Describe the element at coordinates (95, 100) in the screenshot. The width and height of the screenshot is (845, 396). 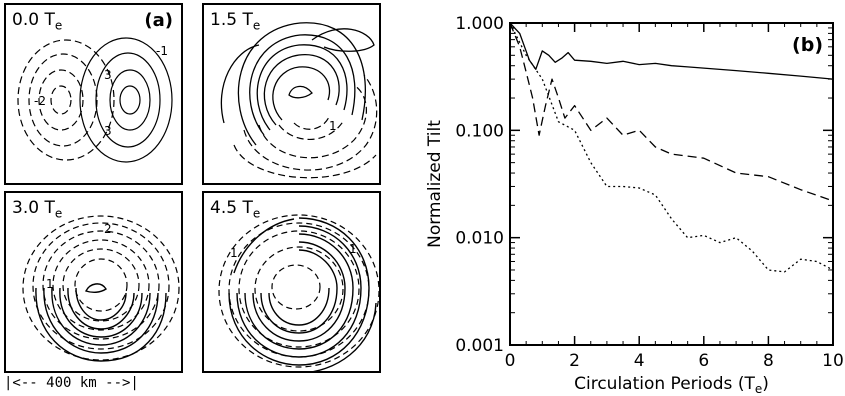
I see `contour-plot-t0: 3 -2 3 -1` at that location.